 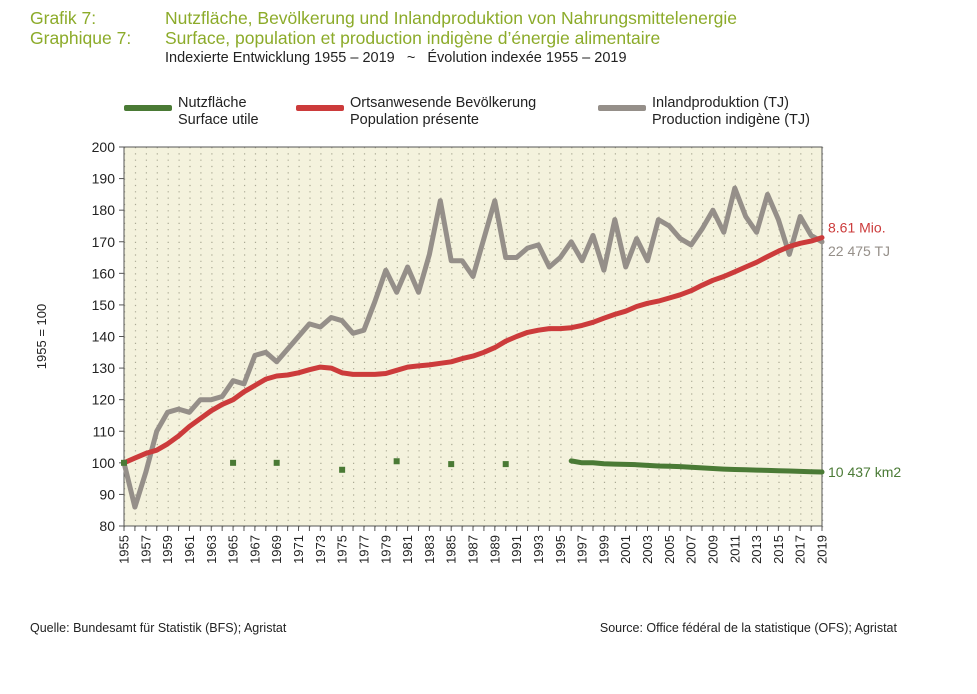 What do you see at coordinates (189, 549) in the screenshot?
I see `x-tick-label: 1961` at bounding box center [189, 549].